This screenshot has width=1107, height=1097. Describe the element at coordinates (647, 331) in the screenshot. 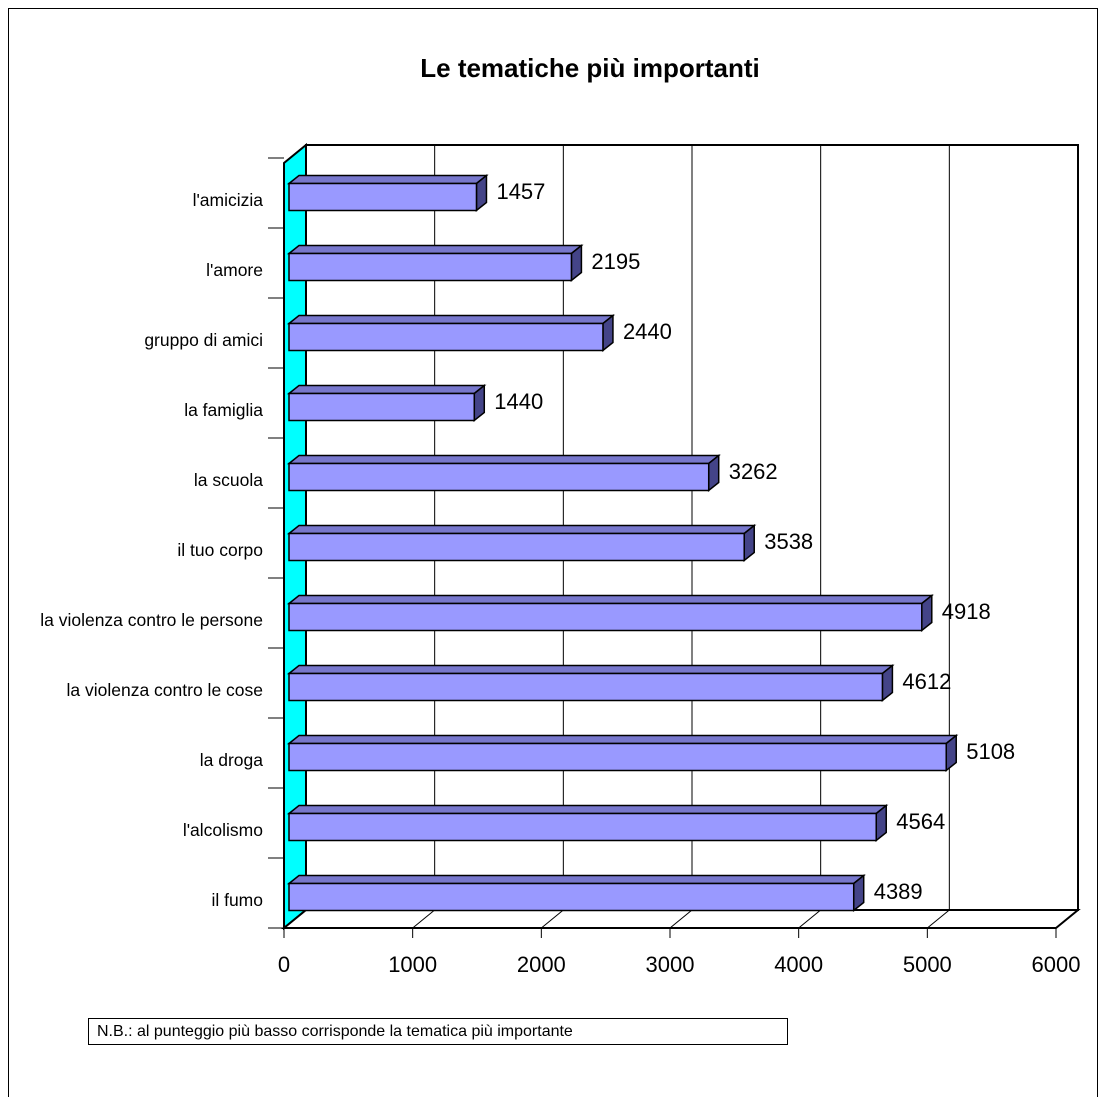

I see `value-label: 2440` at that location.